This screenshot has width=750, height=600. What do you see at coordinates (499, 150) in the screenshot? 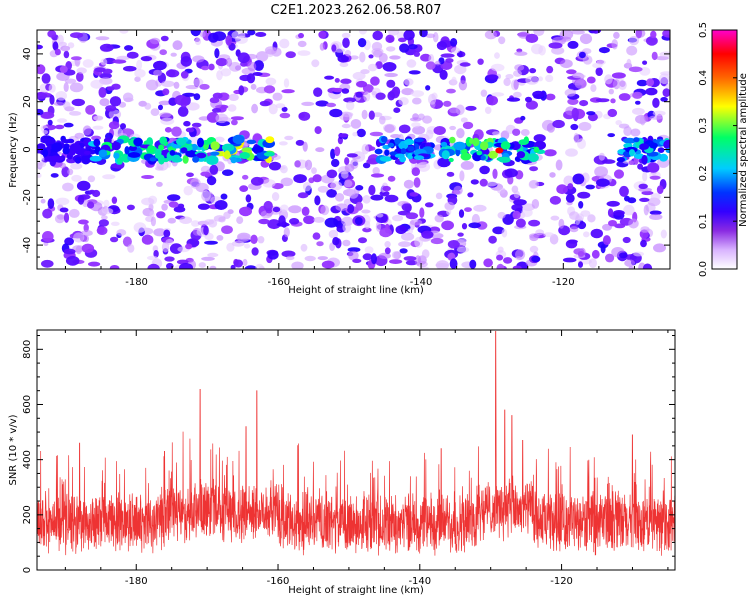
I see `heatmap-peak-cell` at bounding box center [499, 150].